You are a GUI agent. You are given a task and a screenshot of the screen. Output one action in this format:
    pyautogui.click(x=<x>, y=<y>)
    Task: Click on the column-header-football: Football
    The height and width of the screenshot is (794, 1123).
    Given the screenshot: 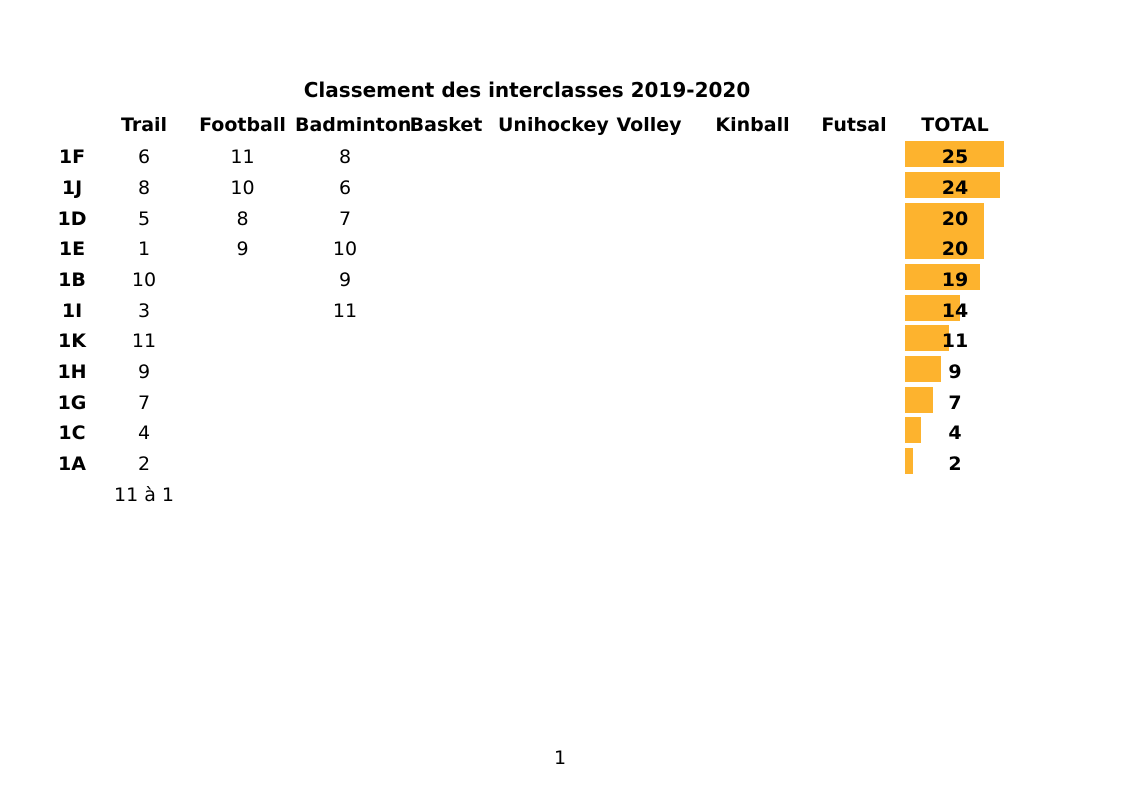 What is the action you would take?
    pyautogui.click(x=242, y=125)
    